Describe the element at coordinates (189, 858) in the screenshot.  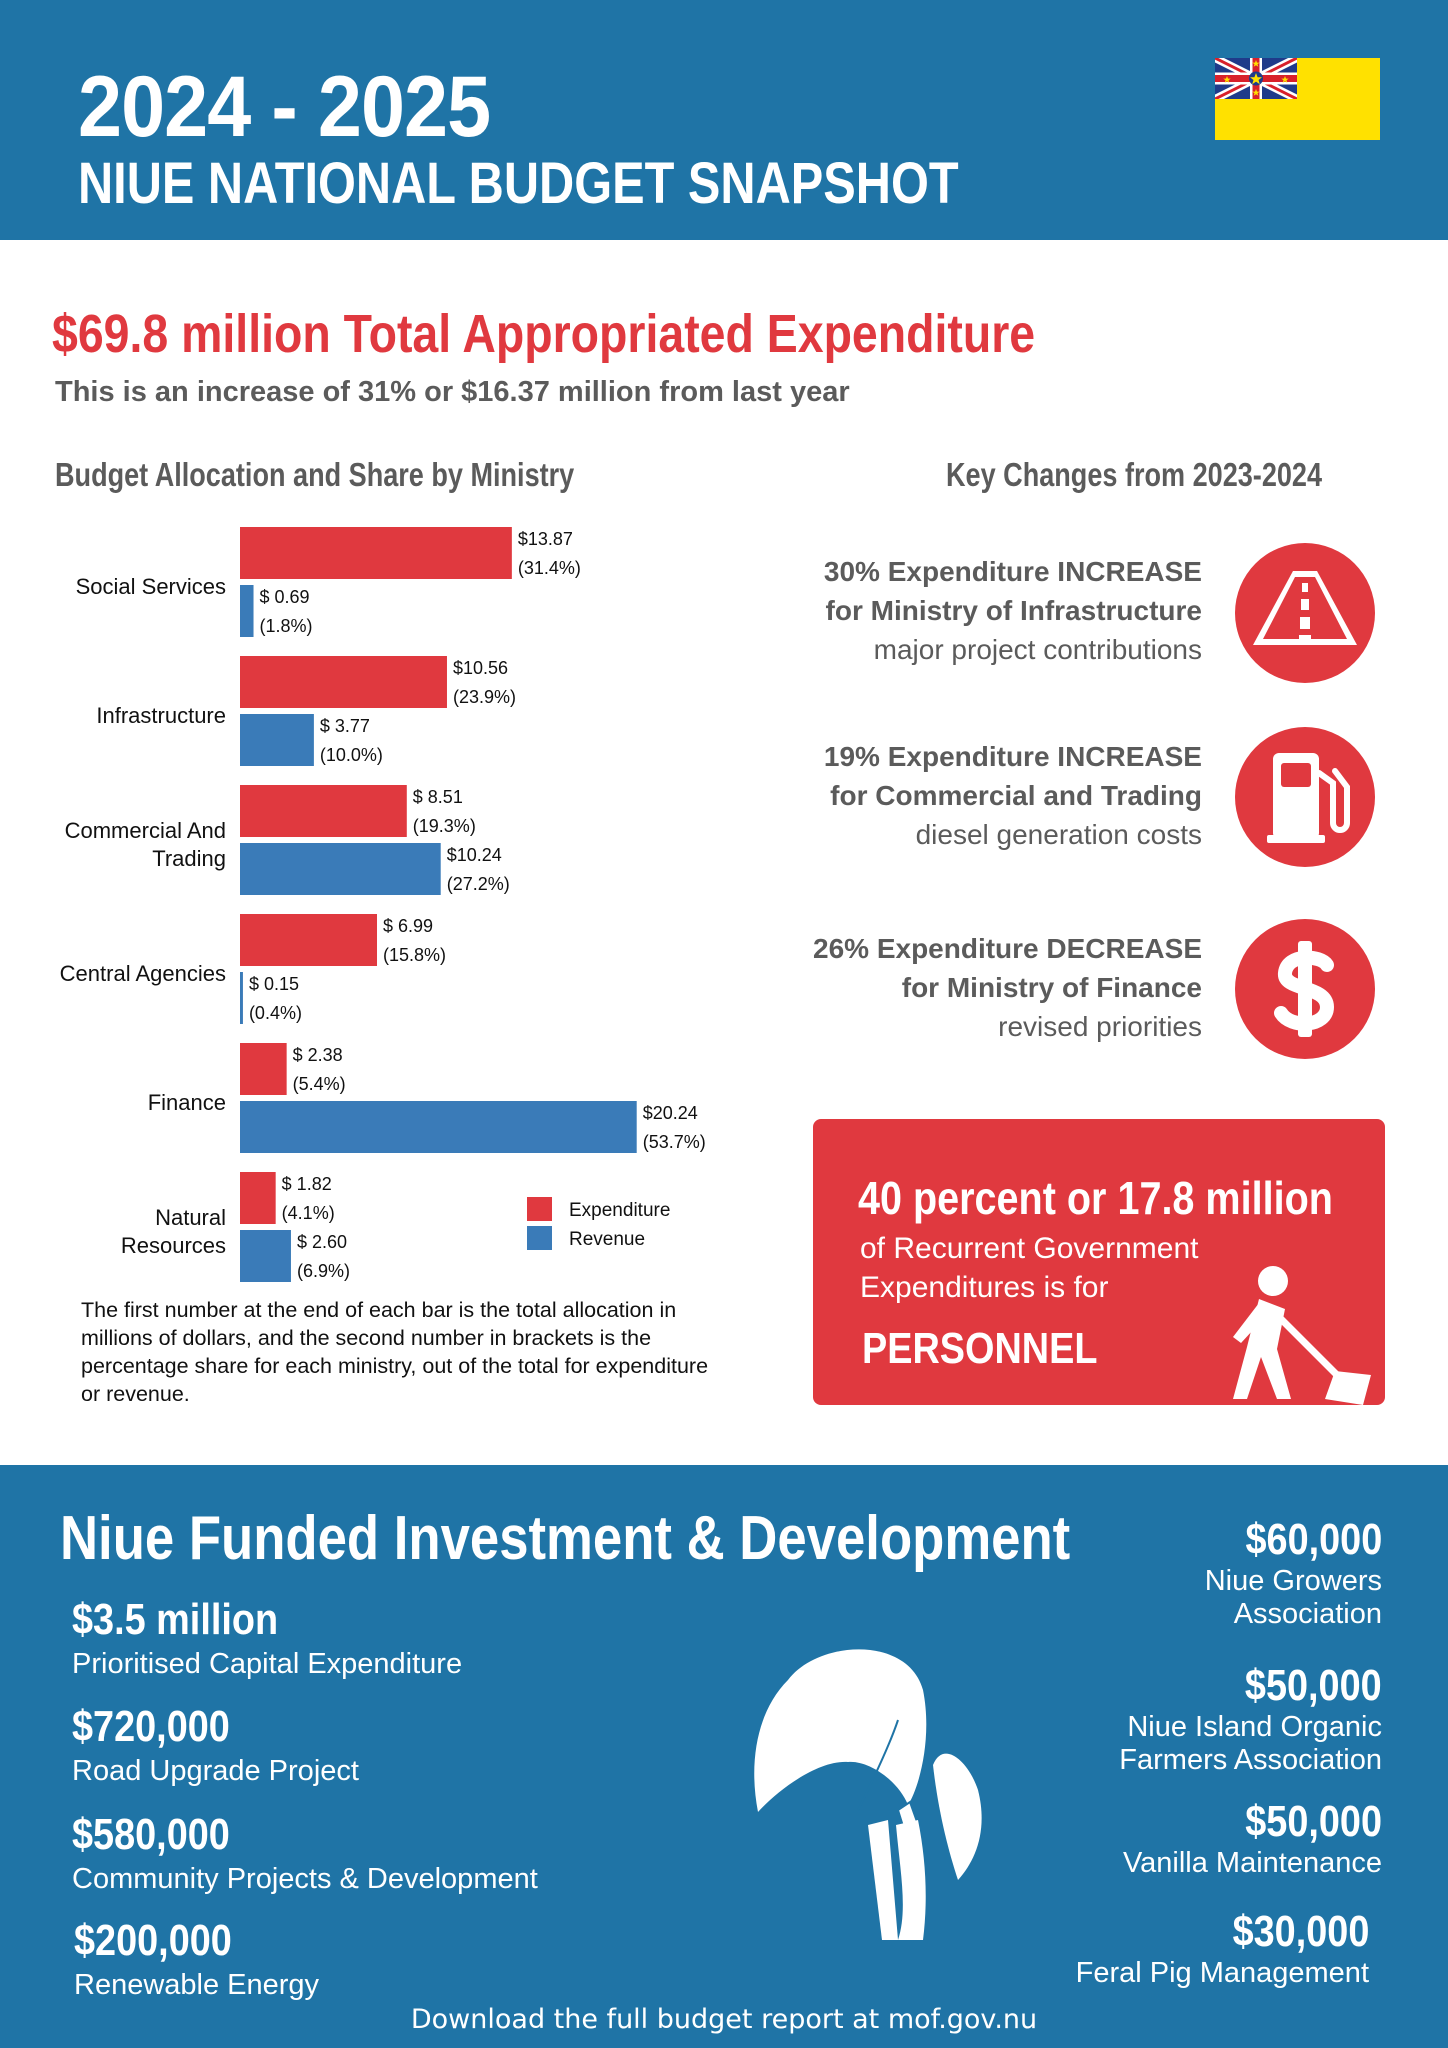
I see `category-label: Trading` at that location.